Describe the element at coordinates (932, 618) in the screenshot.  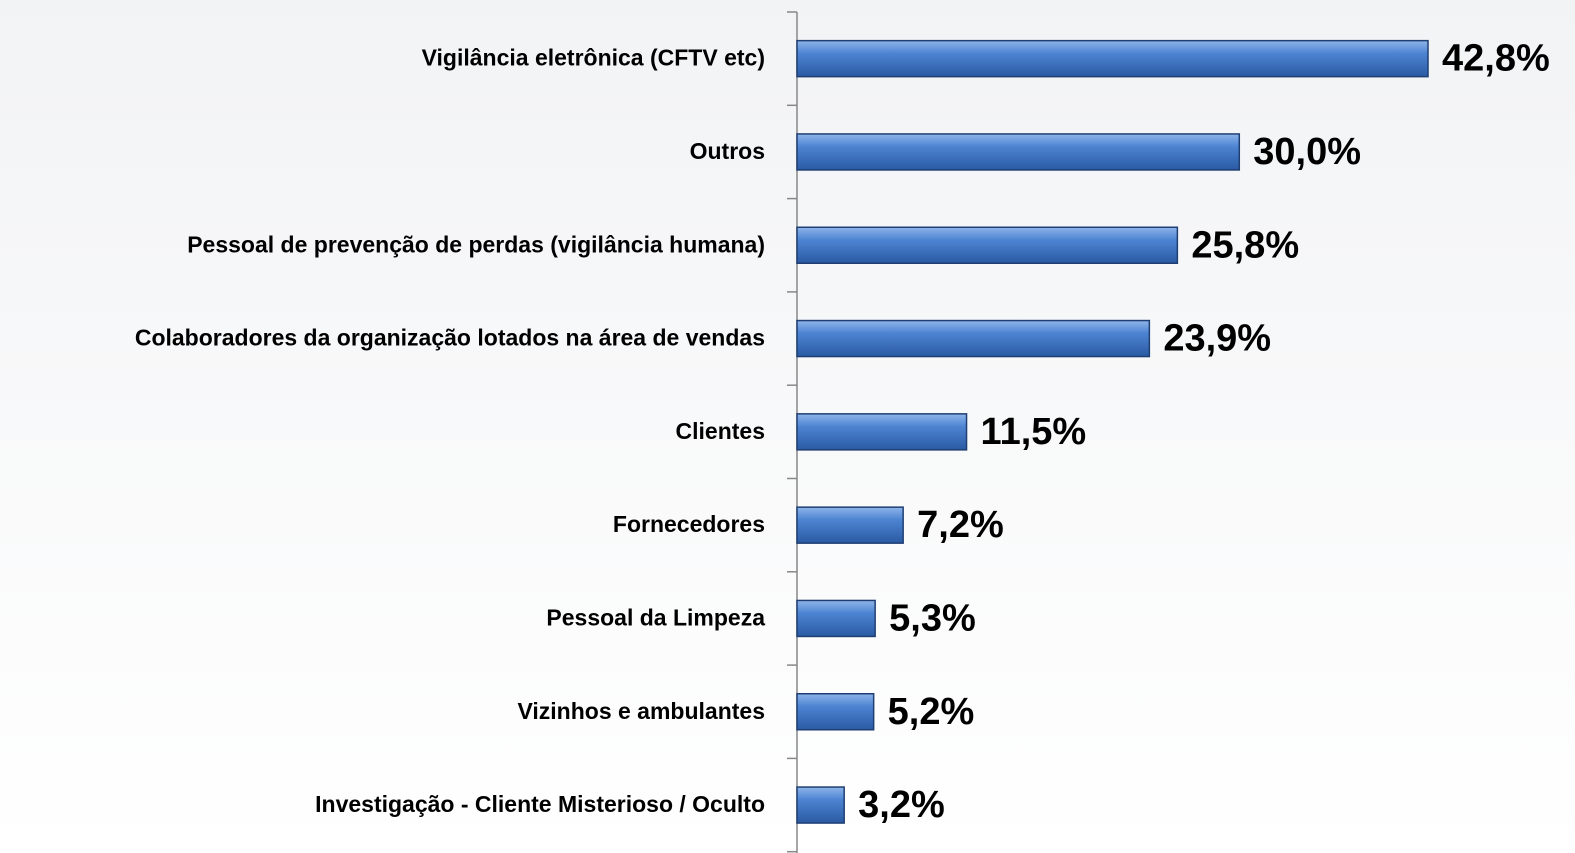
I see `value-label: 5,3%` at that location.